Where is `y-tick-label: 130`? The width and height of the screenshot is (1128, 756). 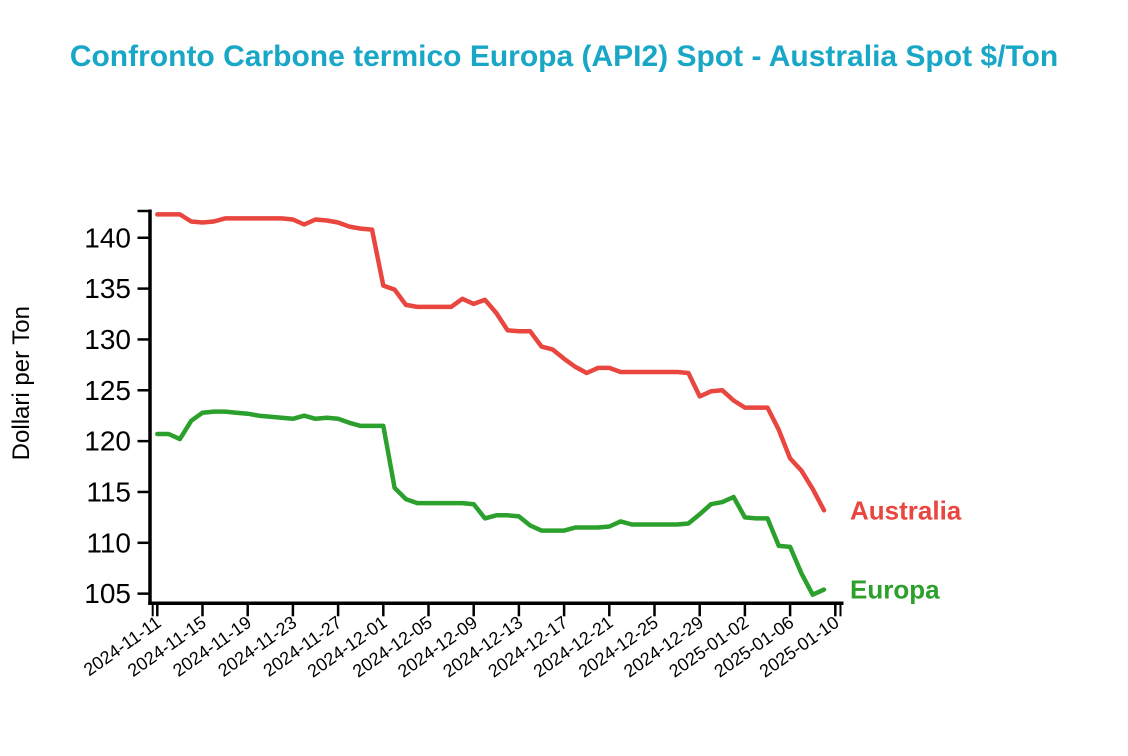 y-tick-label: 130 is located at coordinates (107, 339).